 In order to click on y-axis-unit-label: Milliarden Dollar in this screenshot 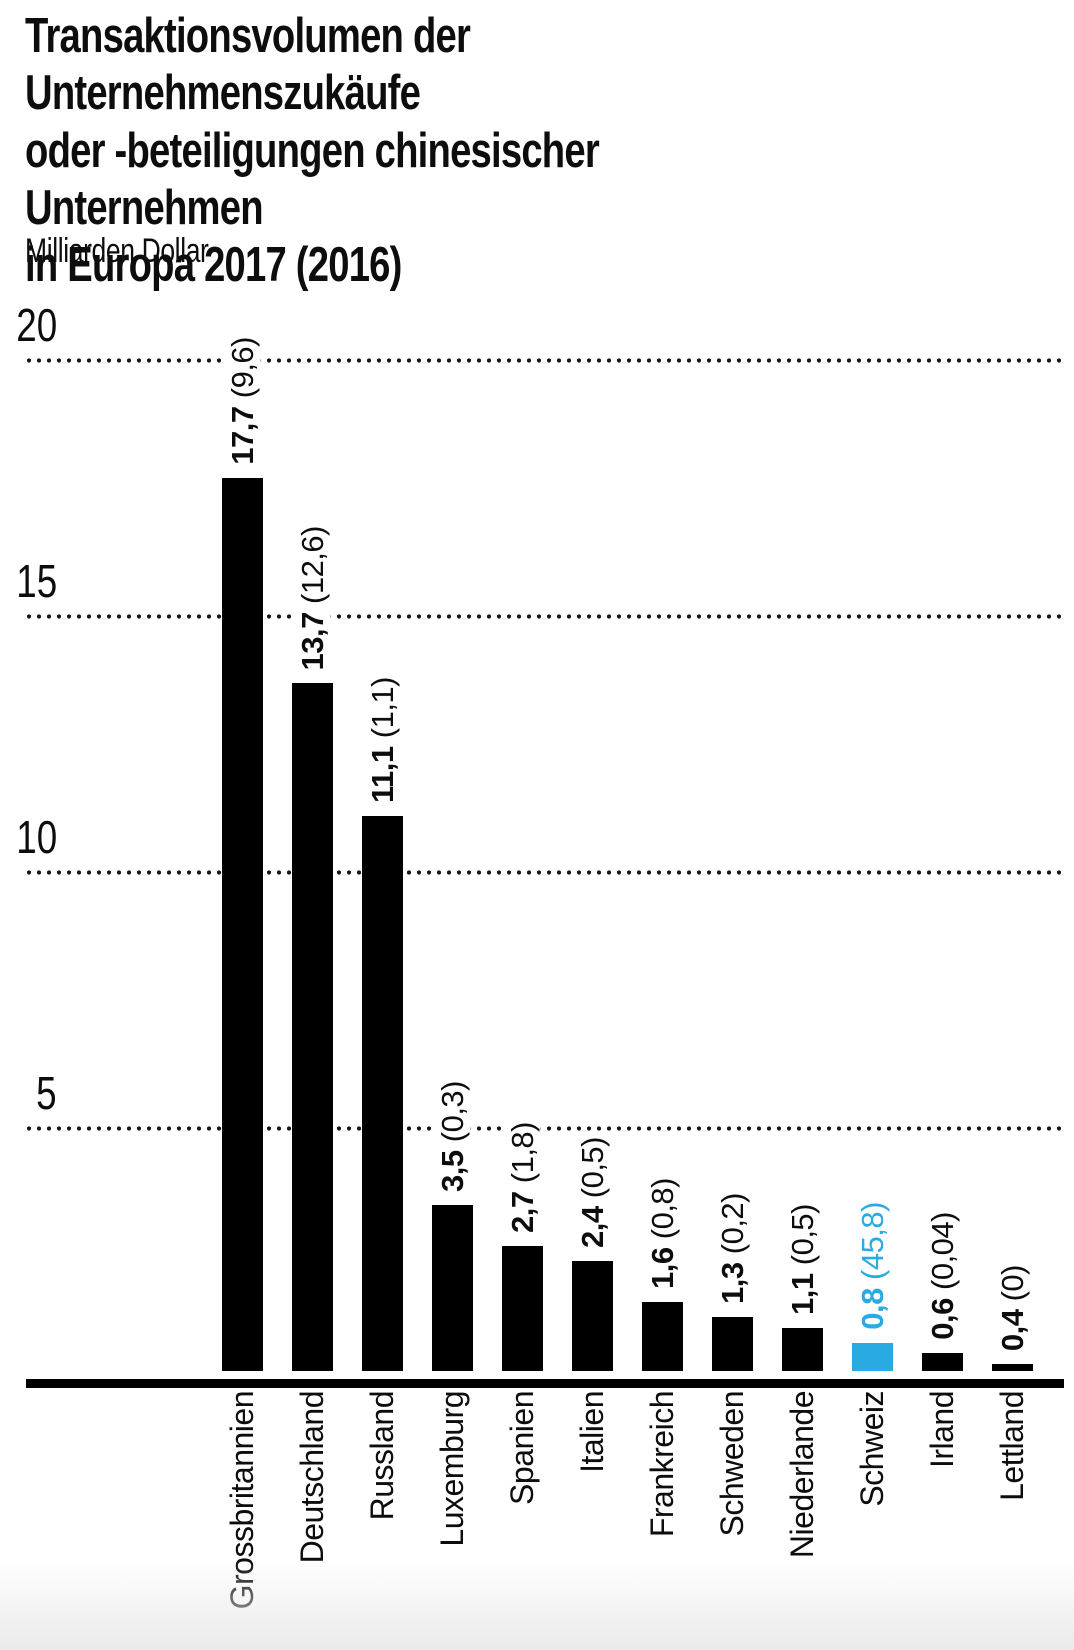, I will do `click(117, 251)`.